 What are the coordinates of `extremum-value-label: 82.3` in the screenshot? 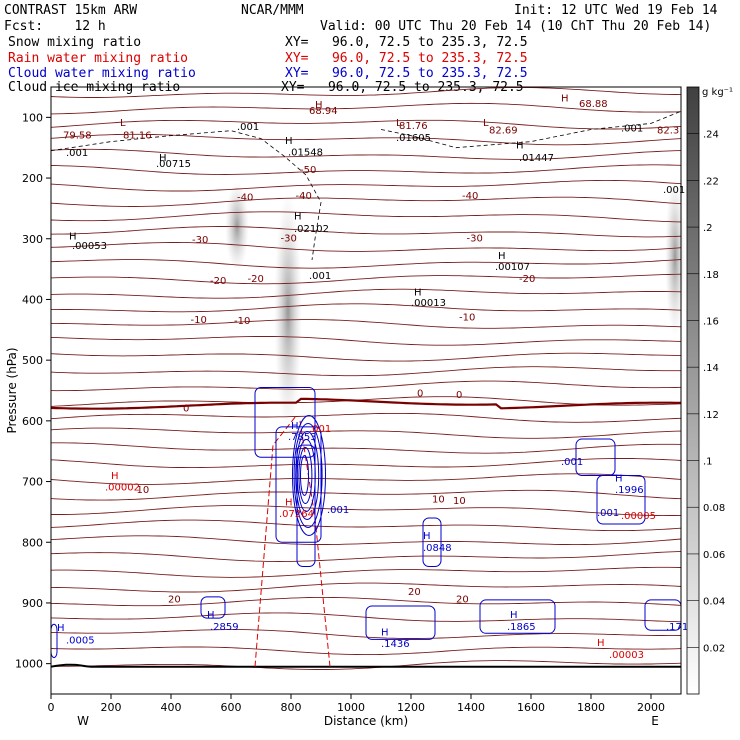 It's located at (668, 130).